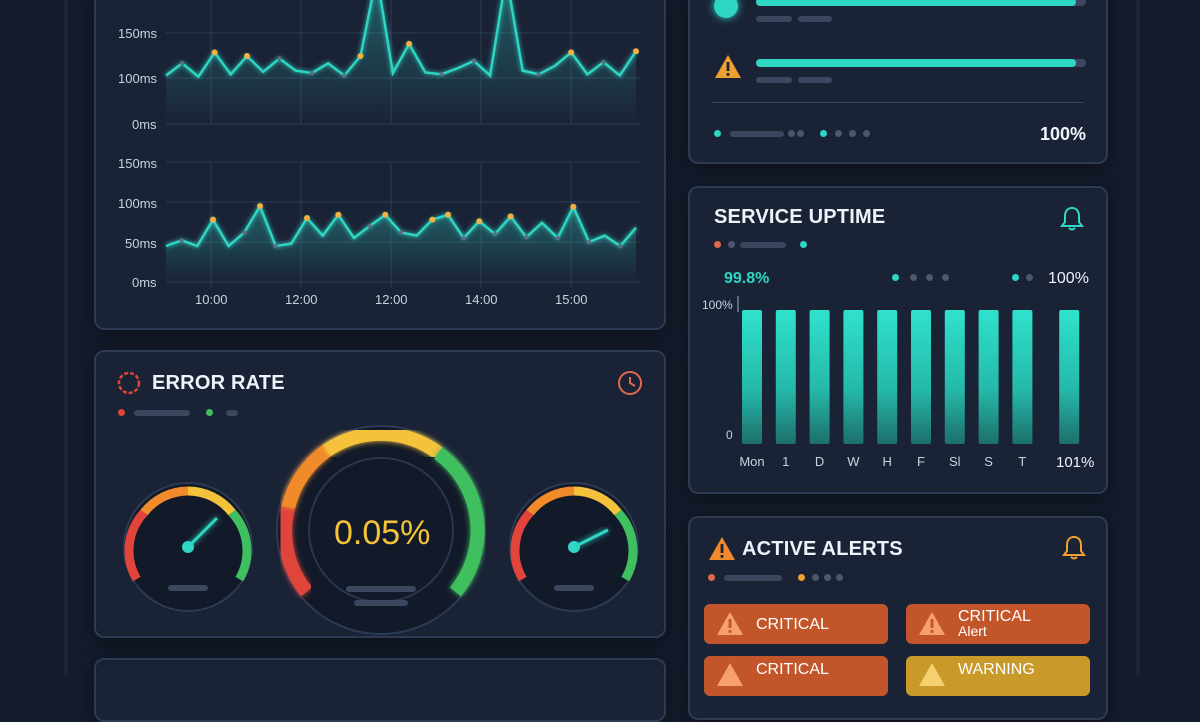 Image resolution: width=1200 pixels, height=722 pixels. I want to click on lower-y-tick: 50ms, so click(141, 243).